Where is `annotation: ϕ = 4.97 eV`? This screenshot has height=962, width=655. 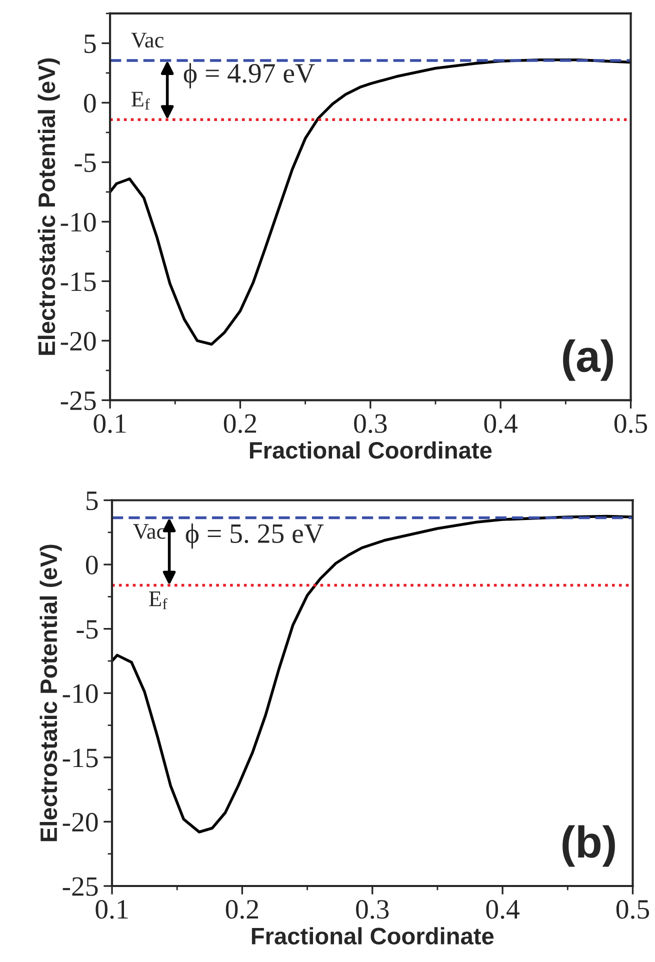
annotation: ϕ = 4.97 eV is located at coordinates (249, 75).